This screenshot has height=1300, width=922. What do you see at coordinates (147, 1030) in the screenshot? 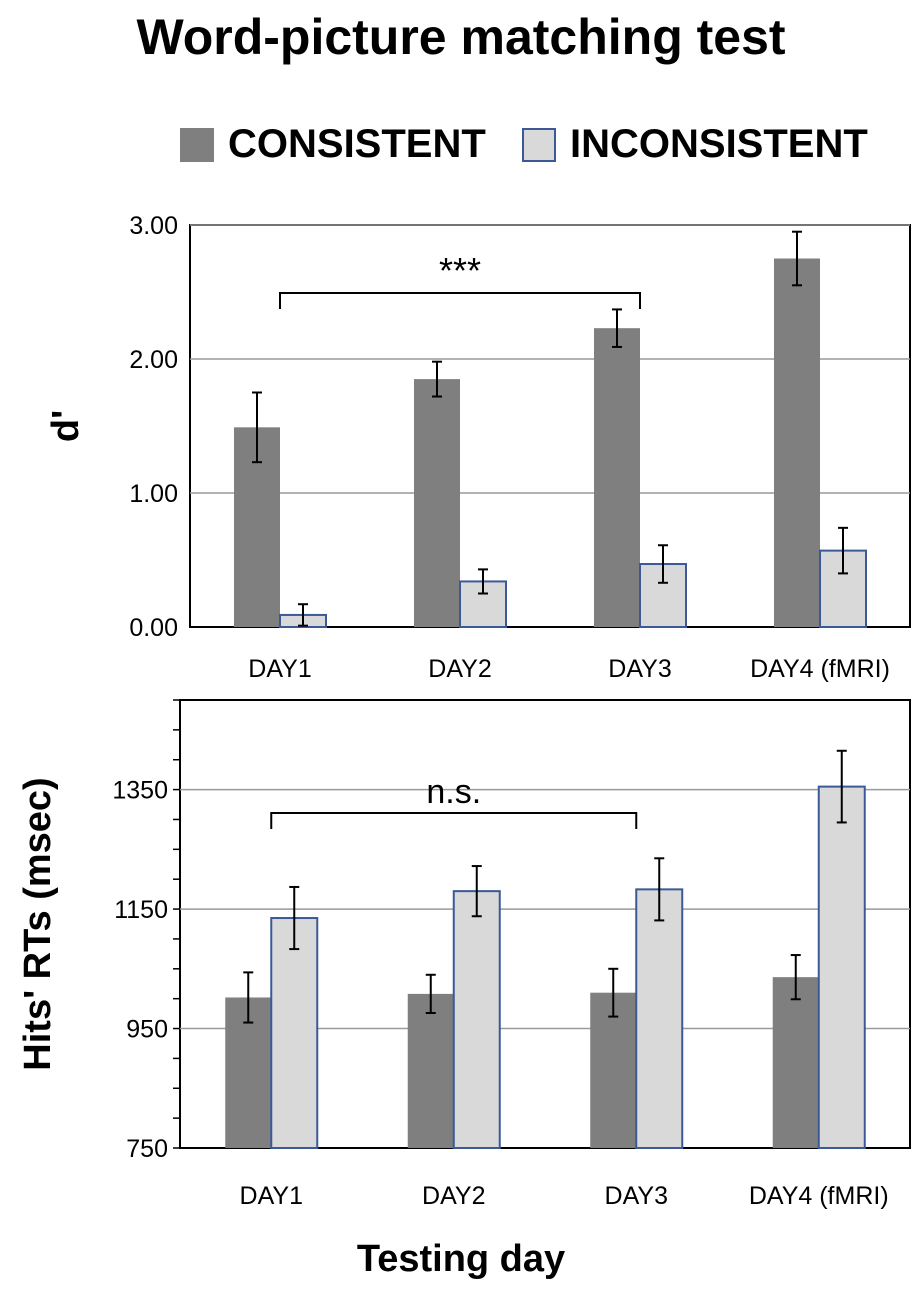
I see `y-tick-label: 950` at bounding box center [147, 1030].